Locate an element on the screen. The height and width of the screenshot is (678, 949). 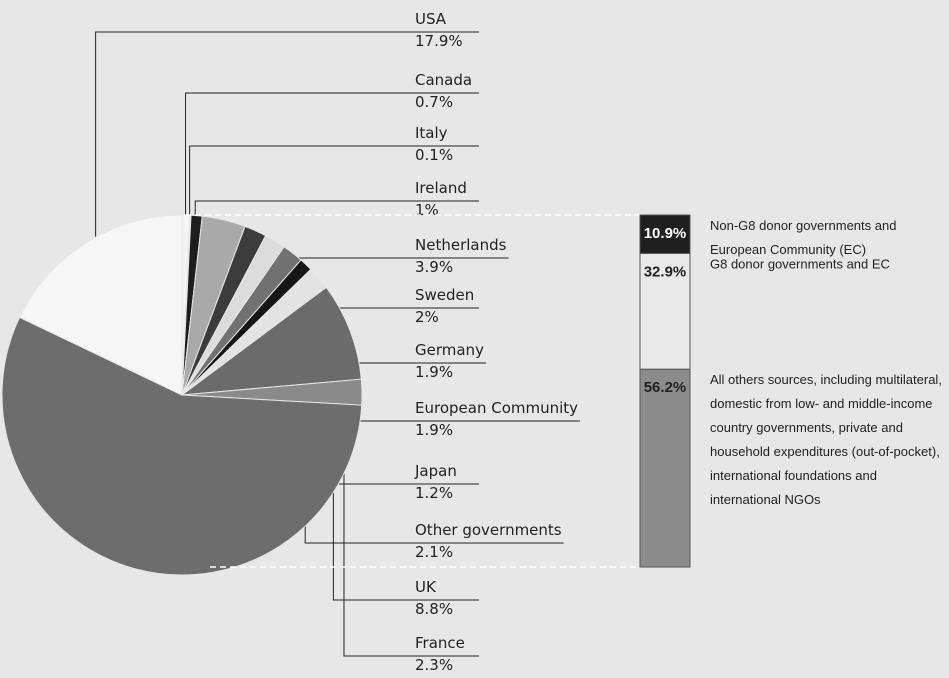
bar-value-label: 56.2% is located at coordinates (665, 387).